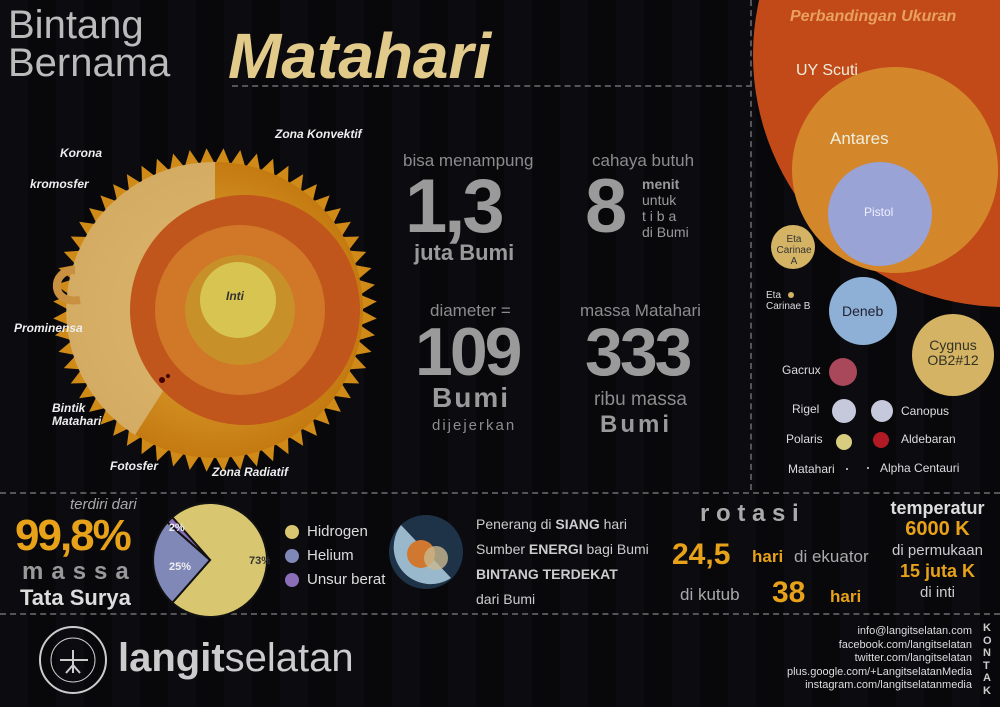  I want to click on label-alpha-centauri: Alpha Centauri, so click(920, 468).